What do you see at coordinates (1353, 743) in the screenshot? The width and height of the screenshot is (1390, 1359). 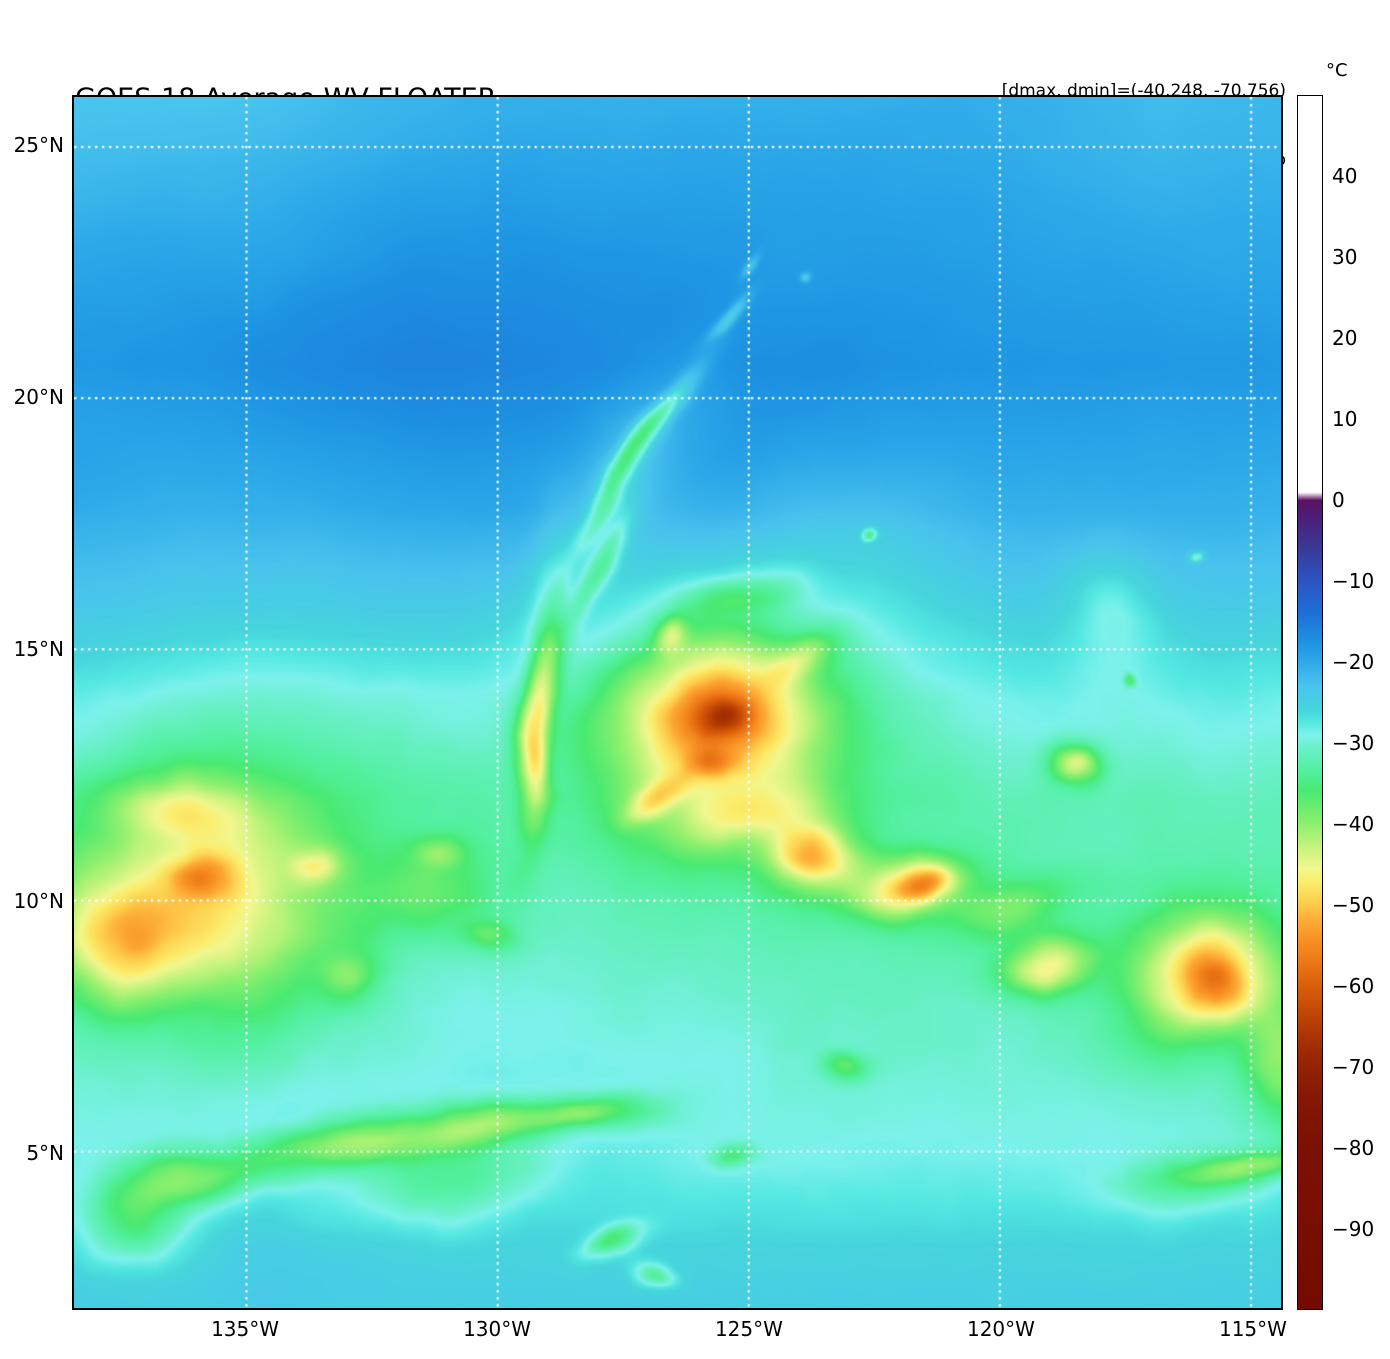 I see `colorbar-tick-label: −30` at bounding box center [1353, 743].